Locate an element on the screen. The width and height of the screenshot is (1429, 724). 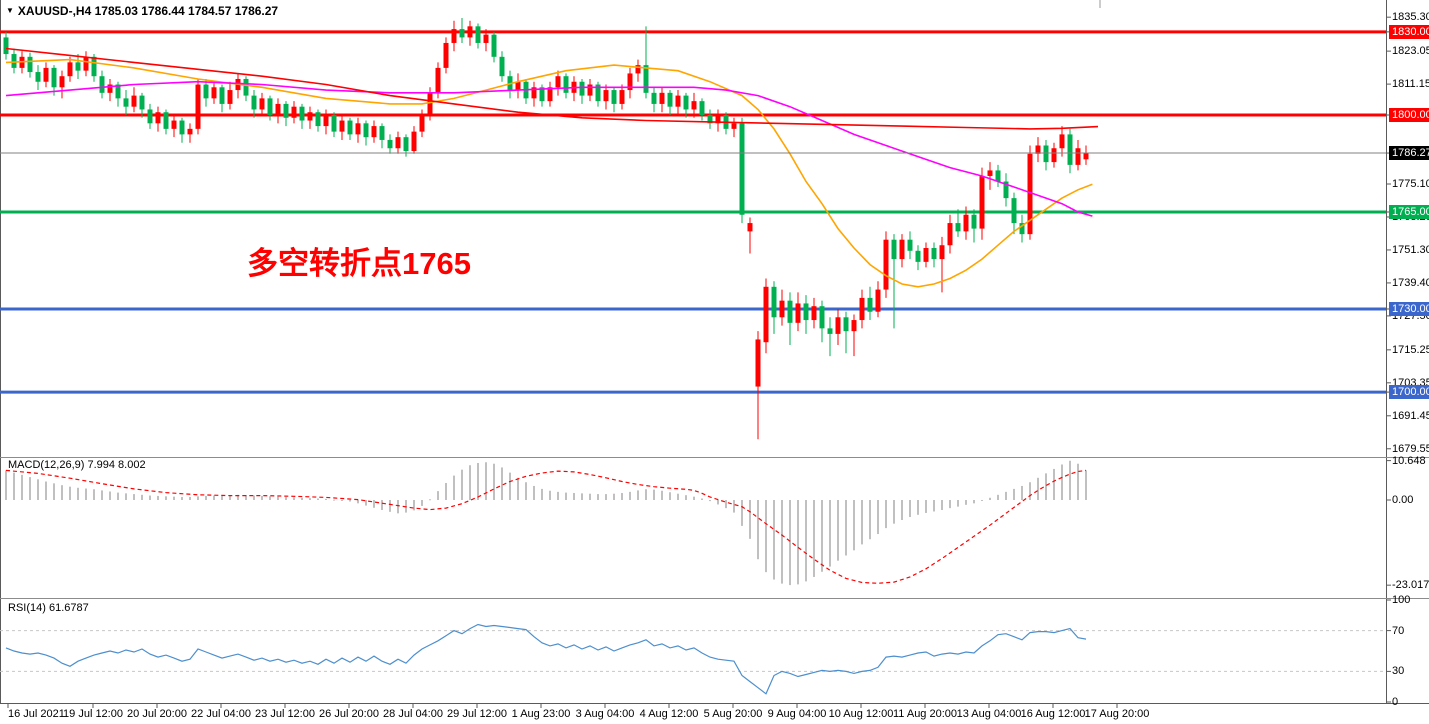
rsi-axis-label: 100 is located at coordinates (1401, 600).